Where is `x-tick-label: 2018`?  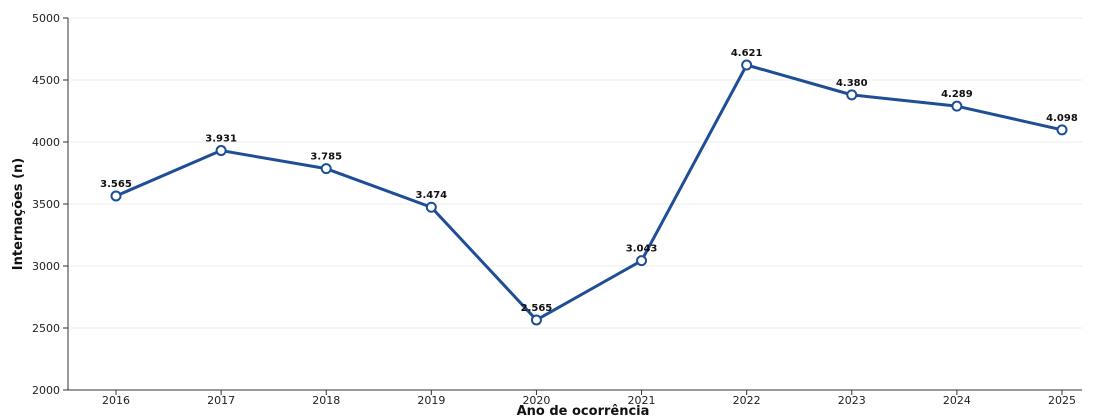
x-tick-label: 2018 is located at coordinates (326, 400).